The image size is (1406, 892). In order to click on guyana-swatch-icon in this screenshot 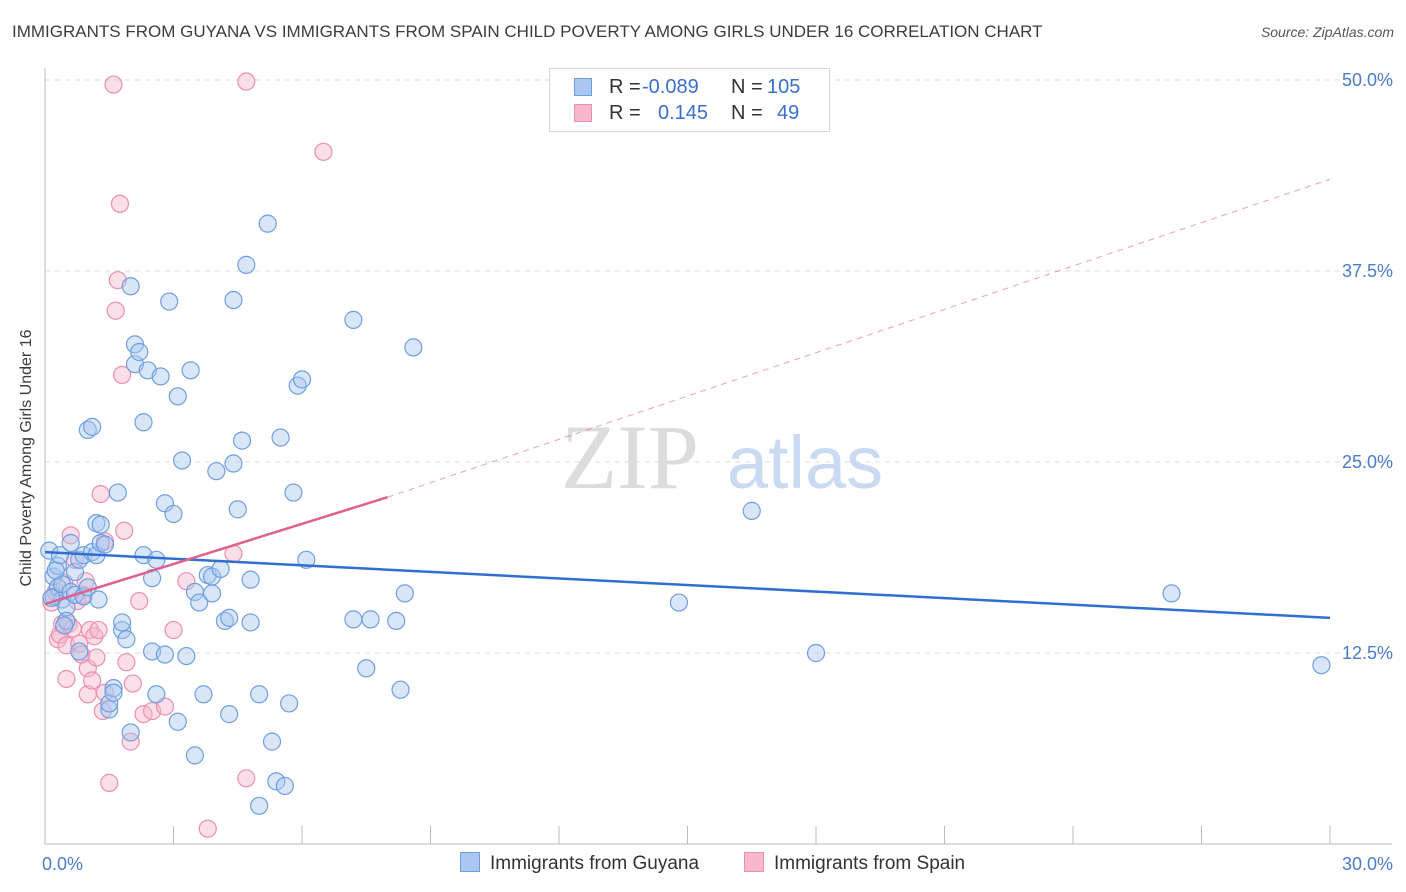, I will do `click(583, 87)`.